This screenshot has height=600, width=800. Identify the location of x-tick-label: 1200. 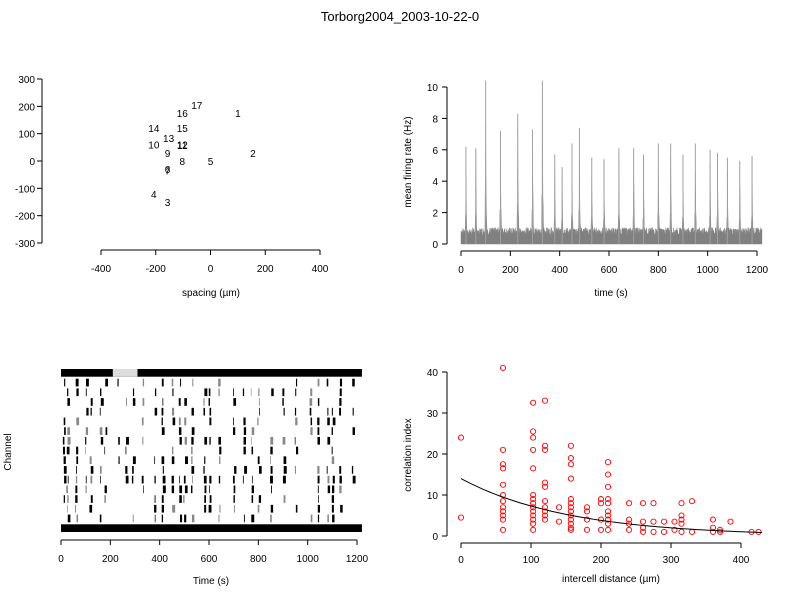
(757, 270).